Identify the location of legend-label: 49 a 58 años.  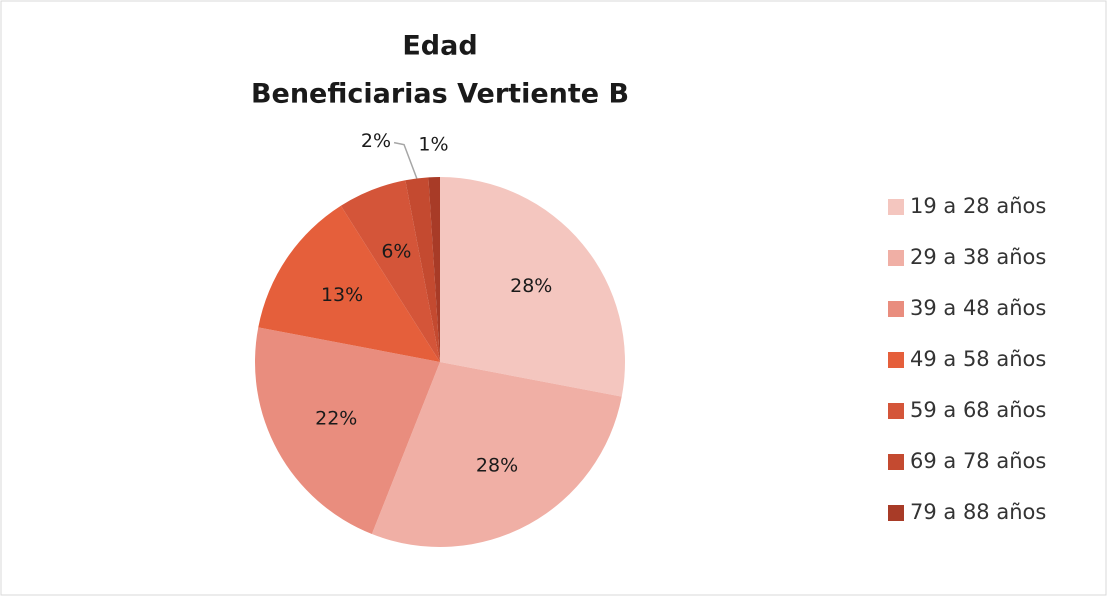
(978, 359).